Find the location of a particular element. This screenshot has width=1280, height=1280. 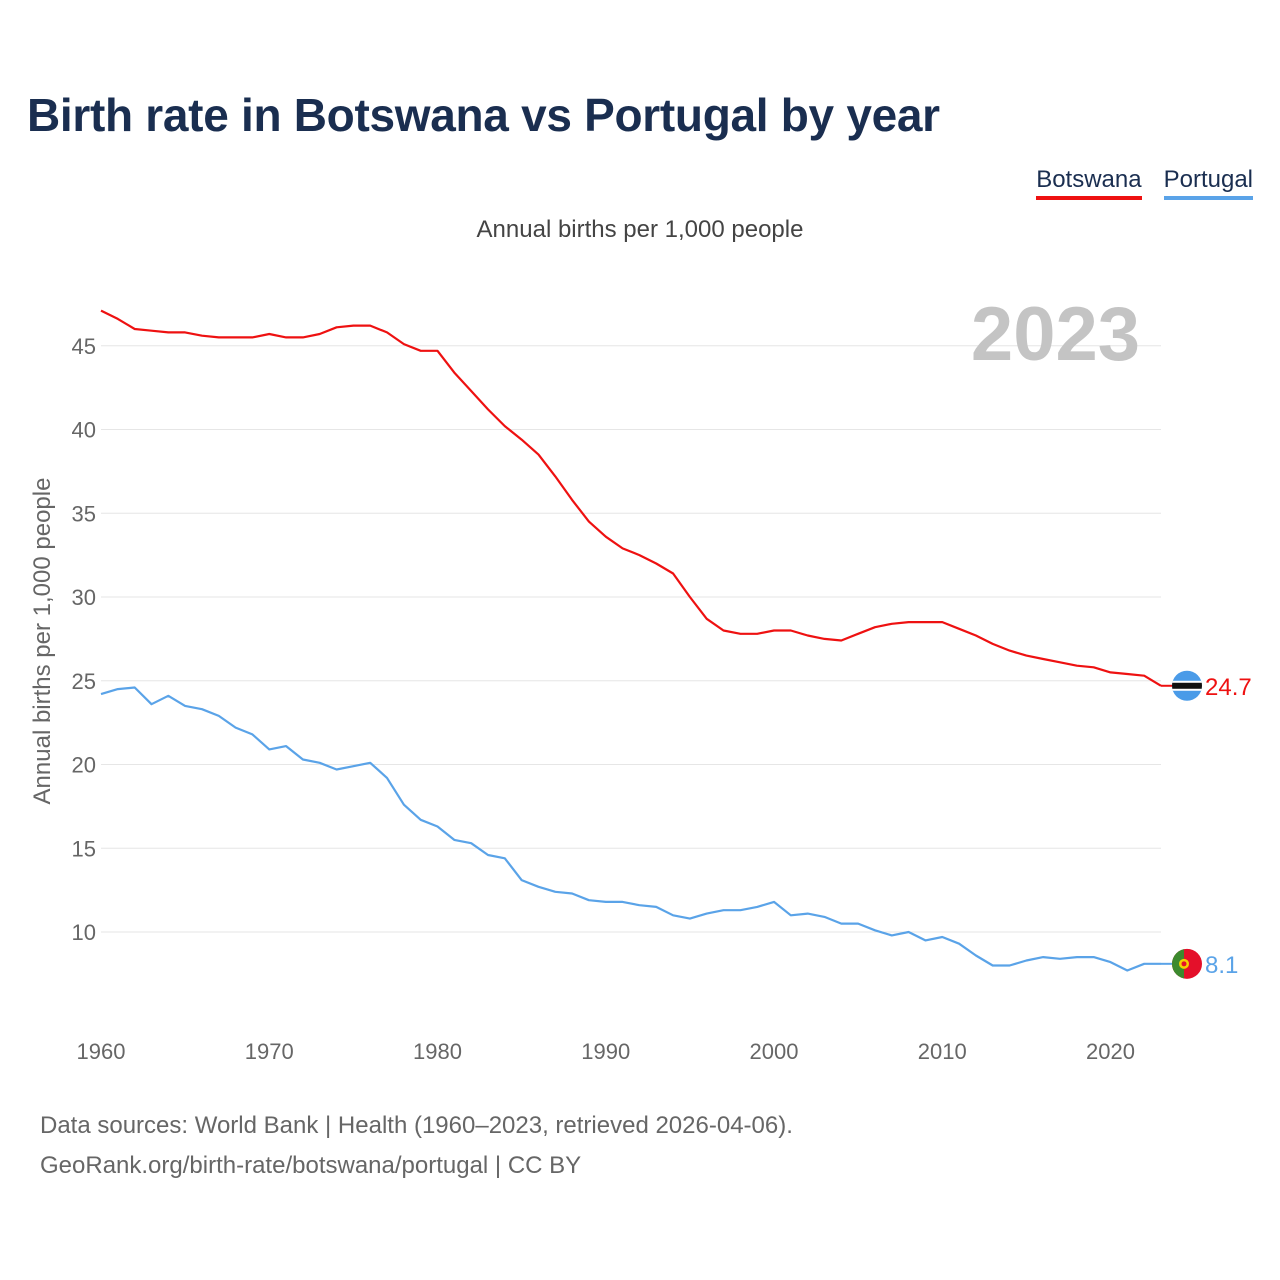

y-tick-label: 35 is located at coordinates (84, 513).